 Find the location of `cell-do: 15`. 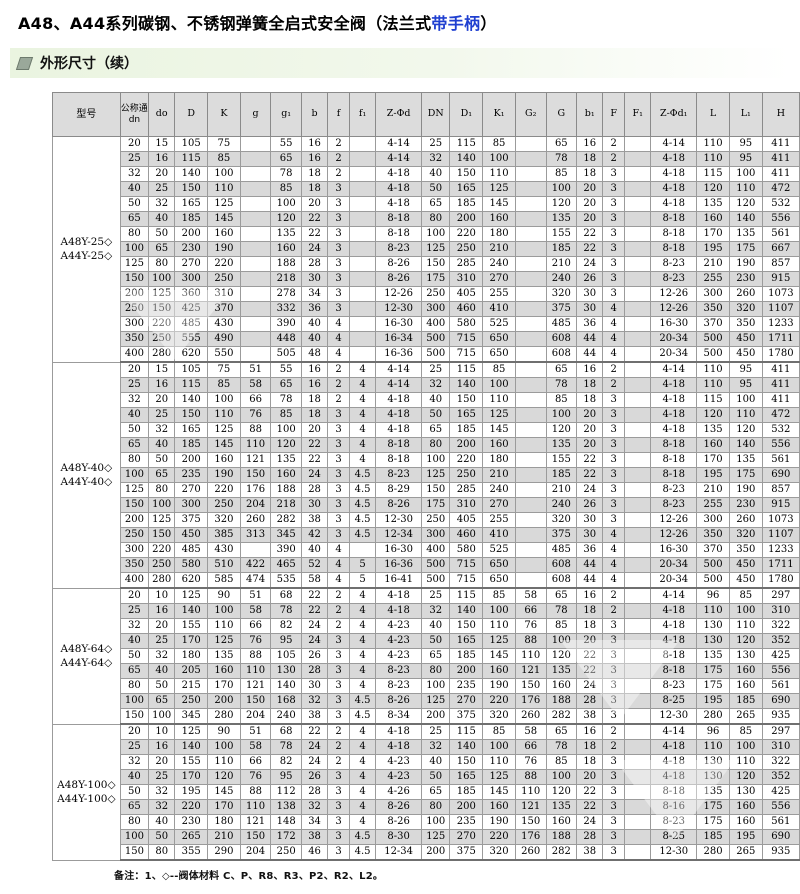

cell-do: 15 is located at coordinates (162, 369).